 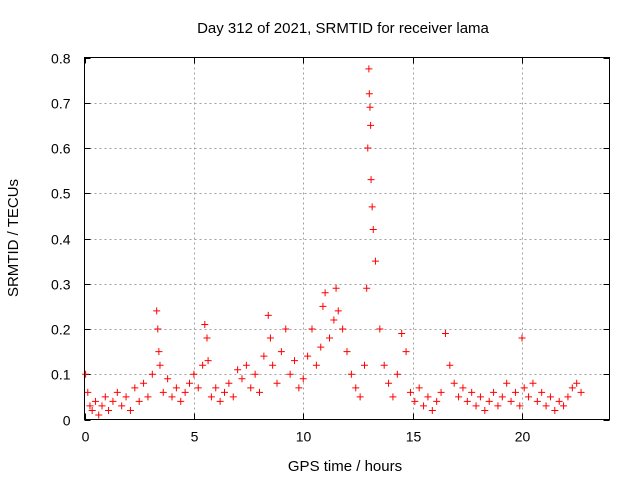 I want to click on x-tick-labels: 0 5 10 15 20, so click(x=306, y=437).